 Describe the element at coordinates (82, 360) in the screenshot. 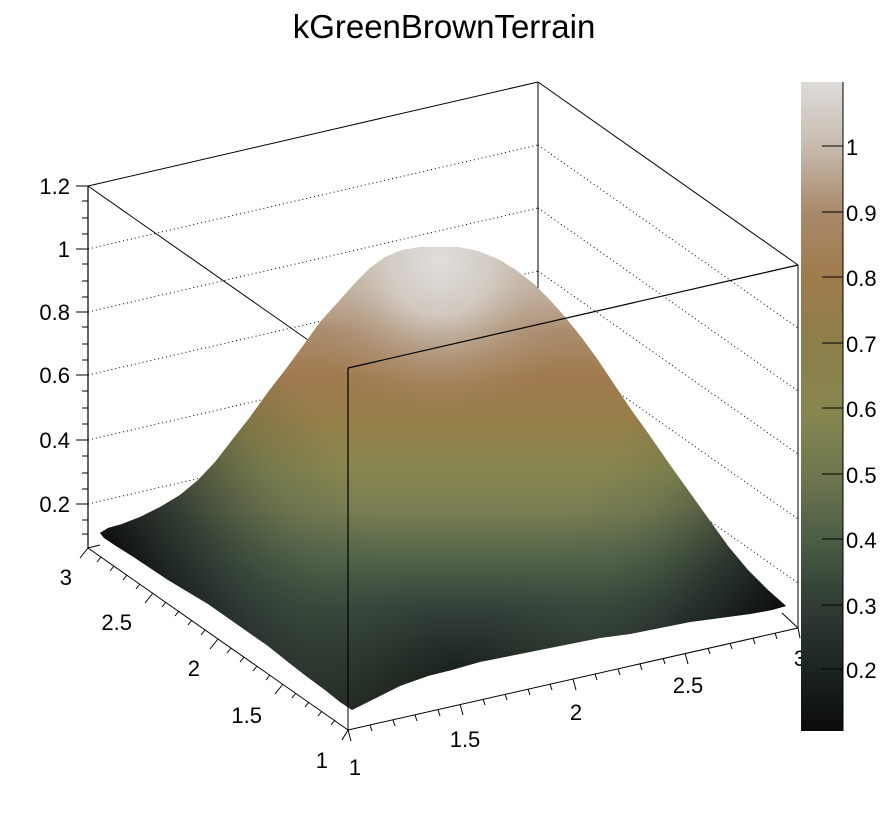

I see `z-axis` at that location.